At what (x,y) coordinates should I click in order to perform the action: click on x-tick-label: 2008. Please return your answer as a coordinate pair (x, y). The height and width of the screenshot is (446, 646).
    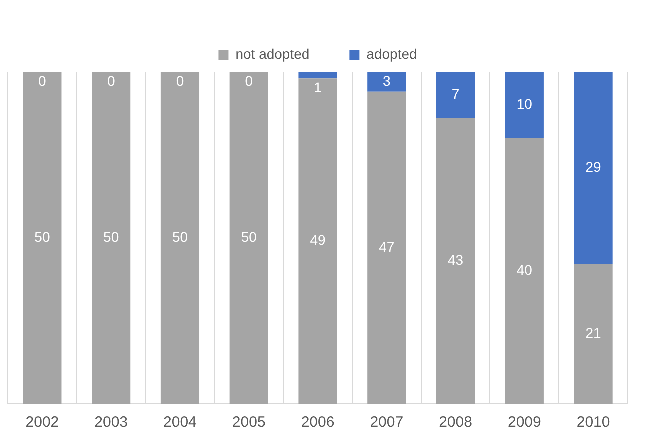
    Looking at the image, I should click on (455, 423).